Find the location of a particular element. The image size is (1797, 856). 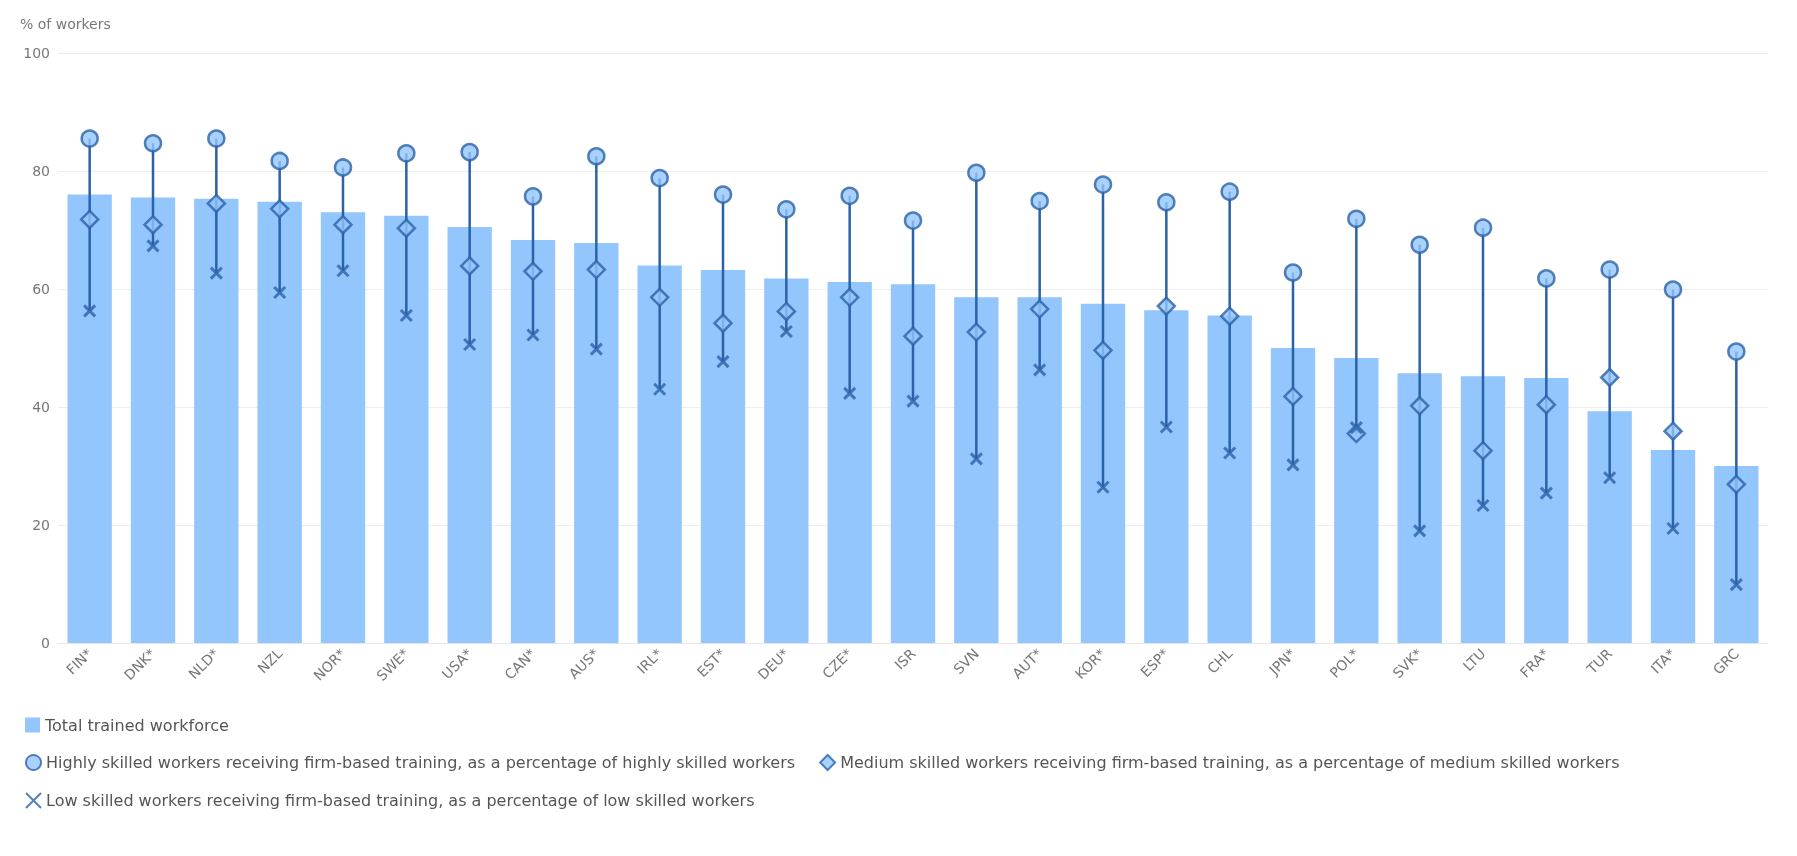

x-tick-label: CHL is located at coordinates (1220, 661).